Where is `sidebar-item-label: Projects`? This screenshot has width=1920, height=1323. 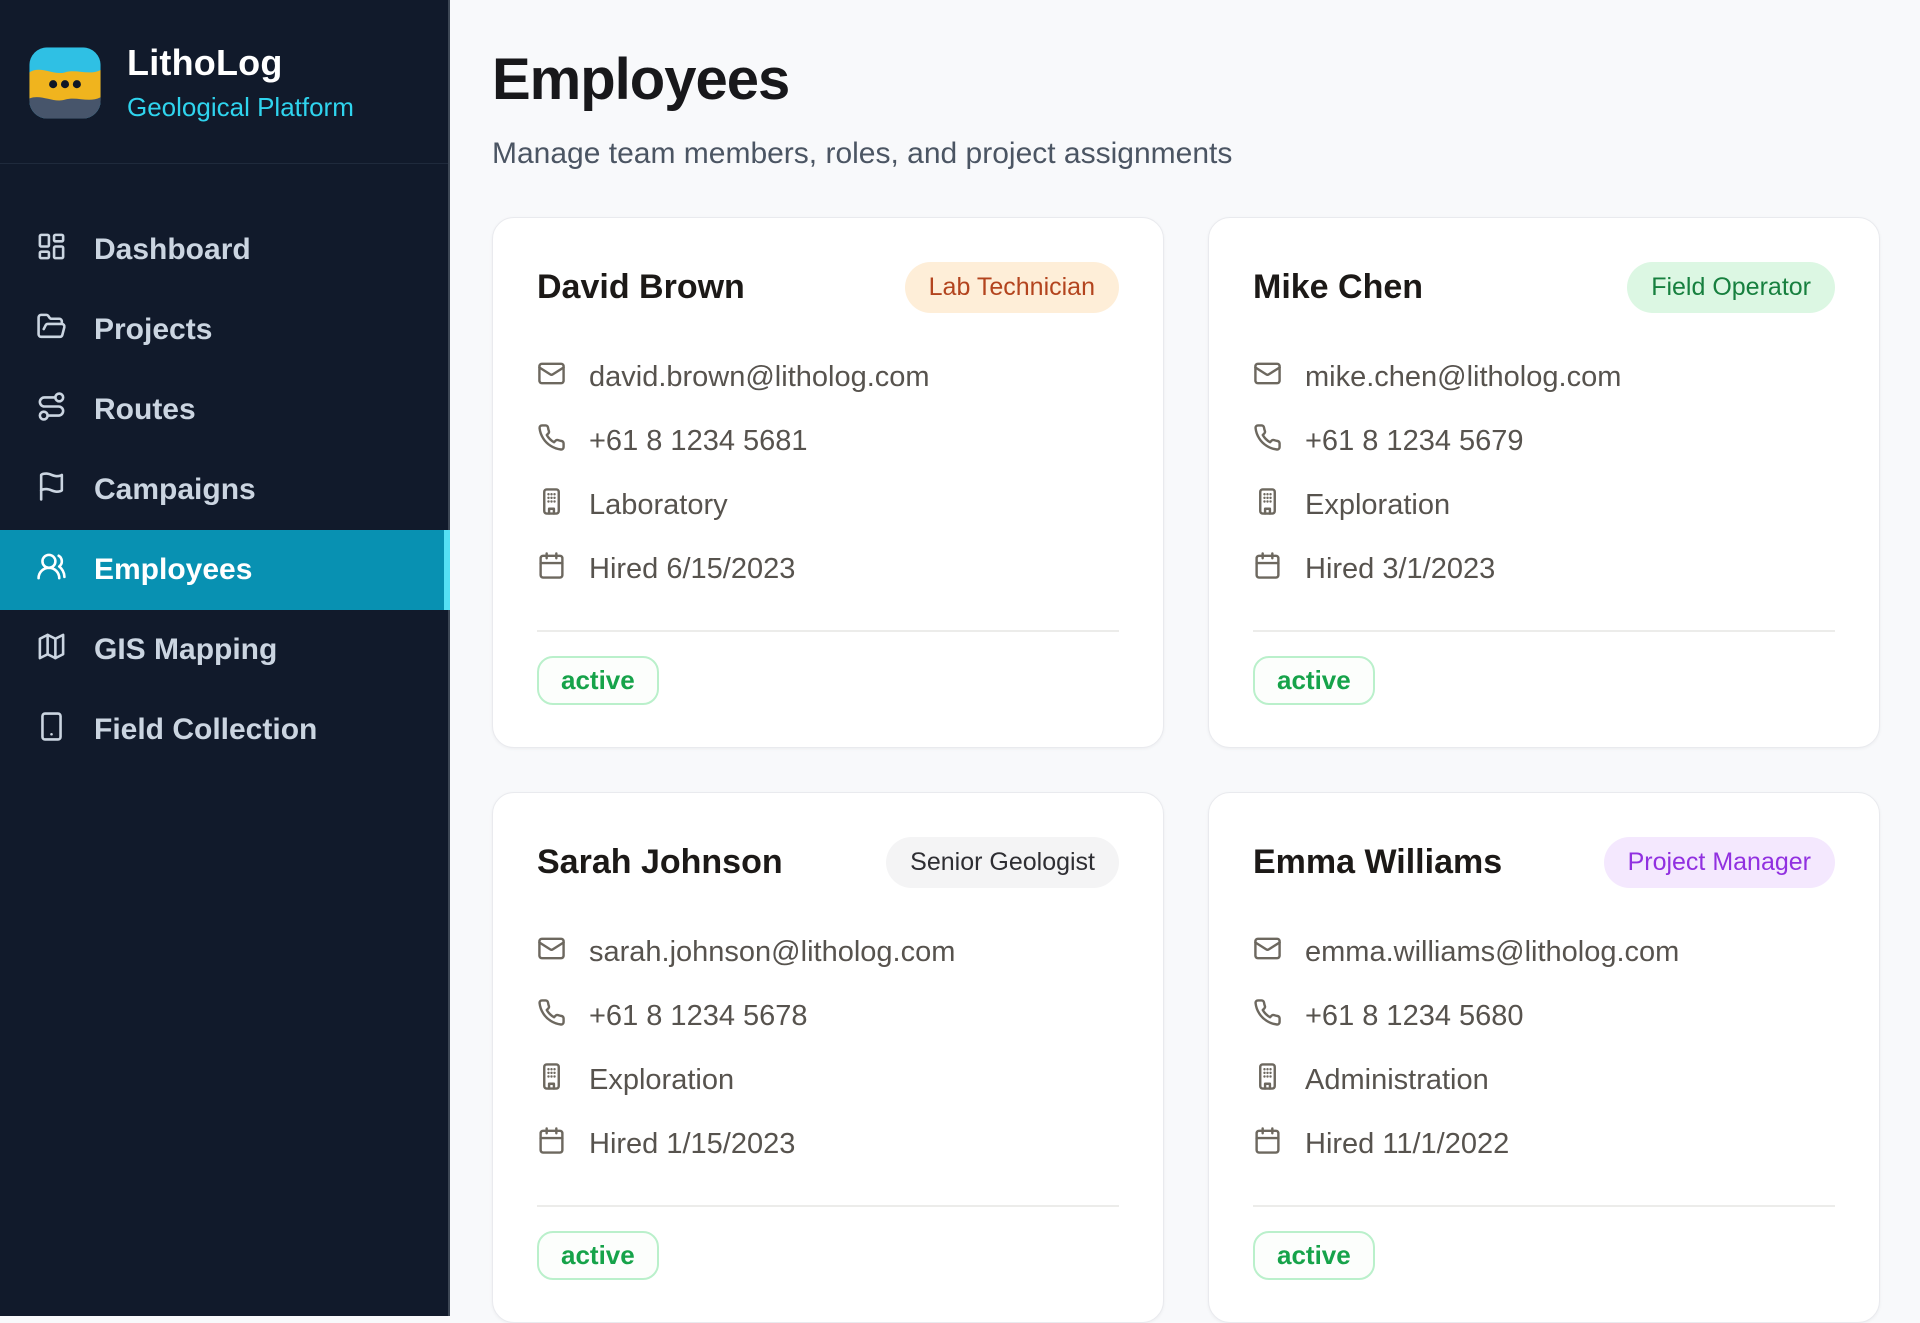 sidebar-item-label: Projects is located at coordinates (153, 329).